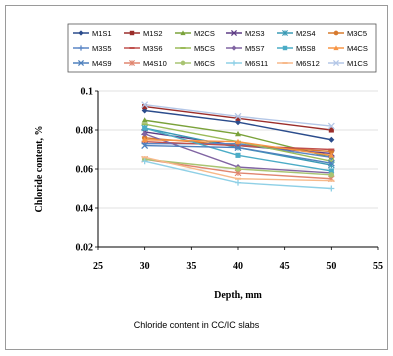  What do you see at coordinates (153, 48) in the screenshot?
I see `legend-label-m3s6: M3S6` at bounding box center [153, 48].